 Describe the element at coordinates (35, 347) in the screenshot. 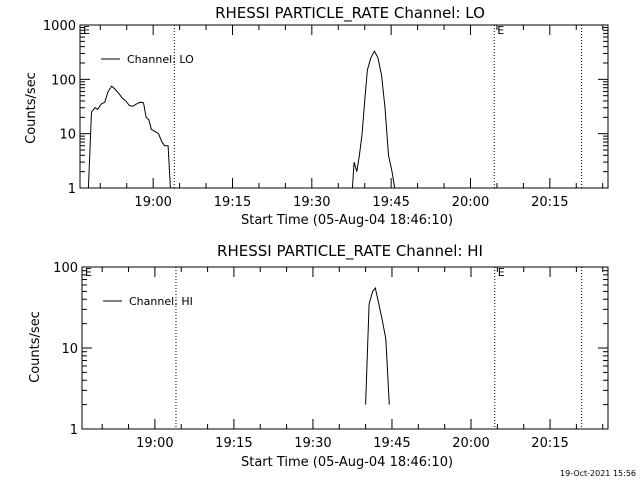

I see `y-axis-label-hi: Counts/sec` at that location.